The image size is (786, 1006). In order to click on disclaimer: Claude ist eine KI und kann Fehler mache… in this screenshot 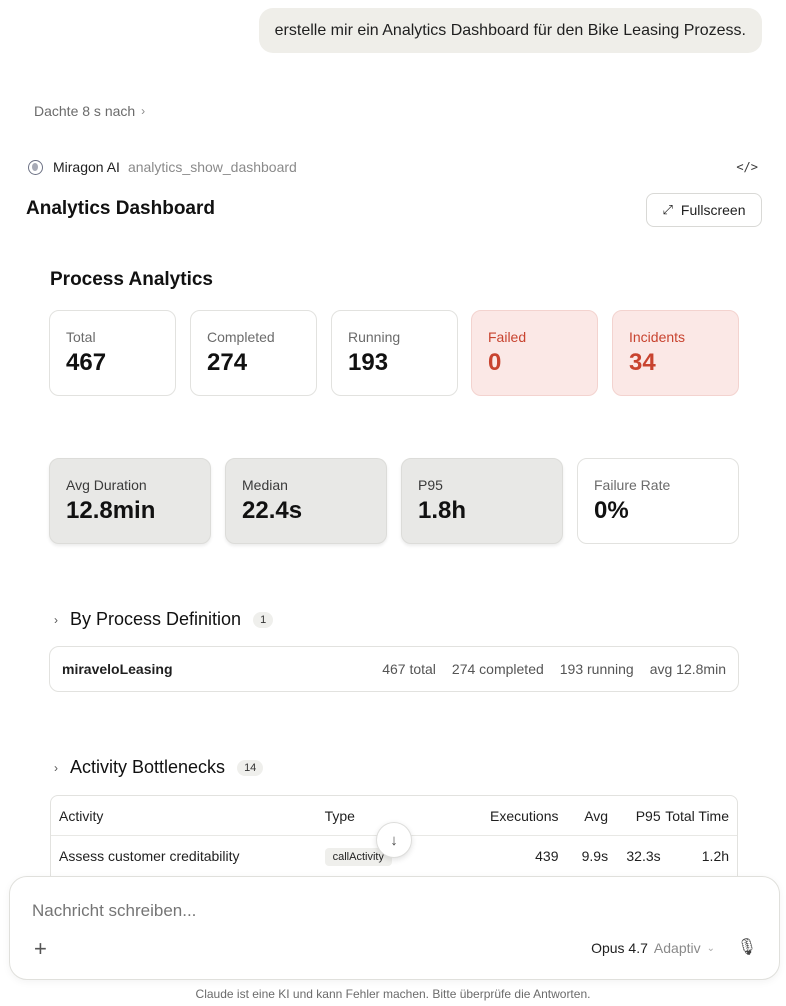, I will do `click(393, 994)`.